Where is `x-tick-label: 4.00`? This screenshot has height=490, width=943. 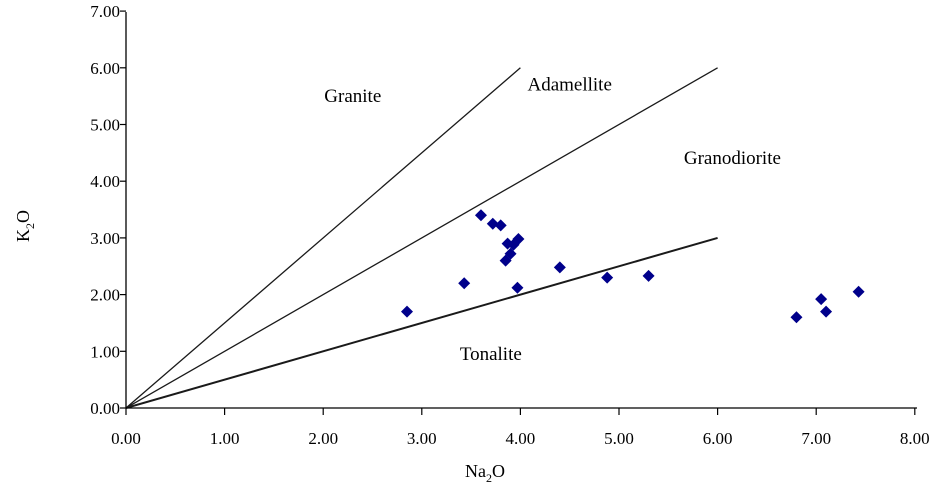 x-tick-label: 4.00 is located at coordinates (521, 438).